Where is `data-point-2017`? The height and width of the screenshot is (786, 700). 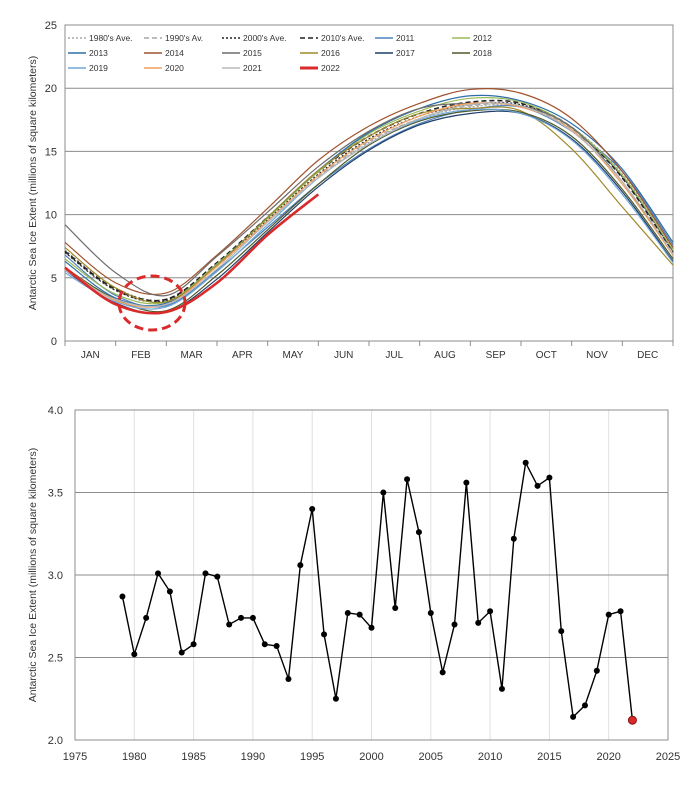 data-point-2017 is located at coordinates (573, 716).